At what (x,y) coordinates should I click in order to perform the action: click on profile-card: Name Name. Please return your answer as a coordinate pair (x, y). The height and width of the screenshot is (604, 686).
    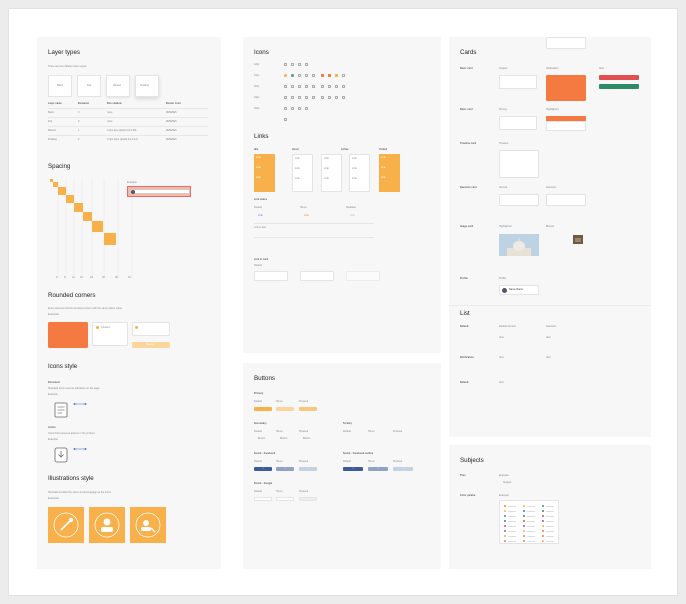
    Looking at the image, I should click on (519, 290).